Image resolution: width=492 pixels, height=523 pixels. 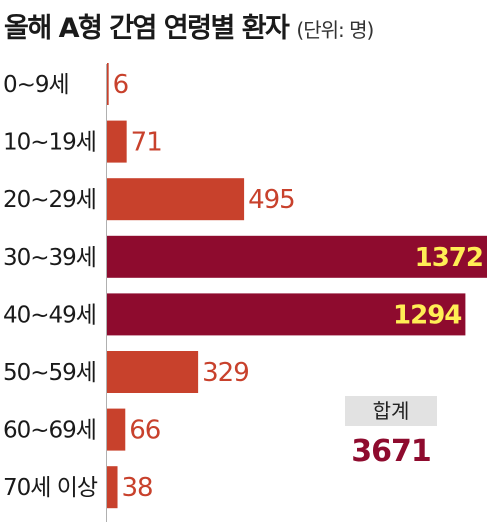 I want to click on category-label: 0~9세, so click(x=36, y=85).